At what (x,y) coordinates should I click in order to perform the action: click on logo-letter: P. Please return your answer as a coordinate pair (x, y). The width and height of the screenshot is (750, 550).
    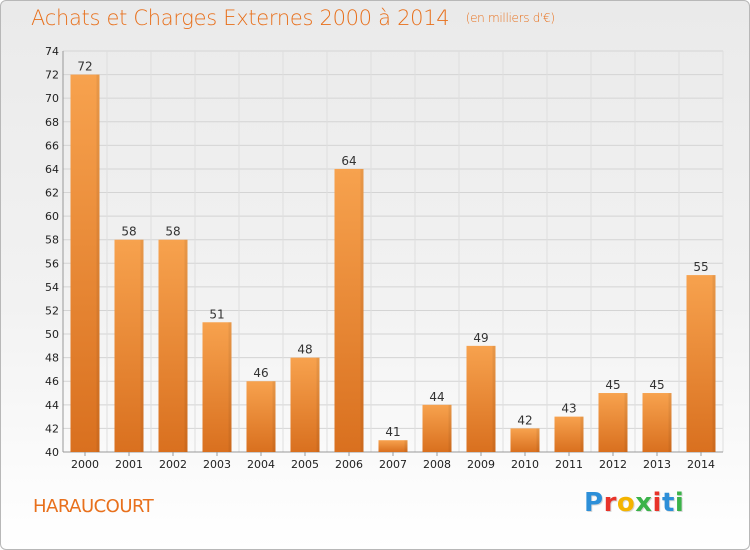
    Looking at the image, I should click on (594, 503).